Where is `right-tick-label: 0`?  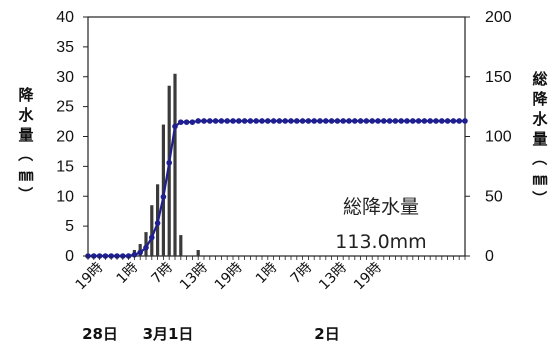
right-tick-label: 0 is located at coordinates (489, 256).